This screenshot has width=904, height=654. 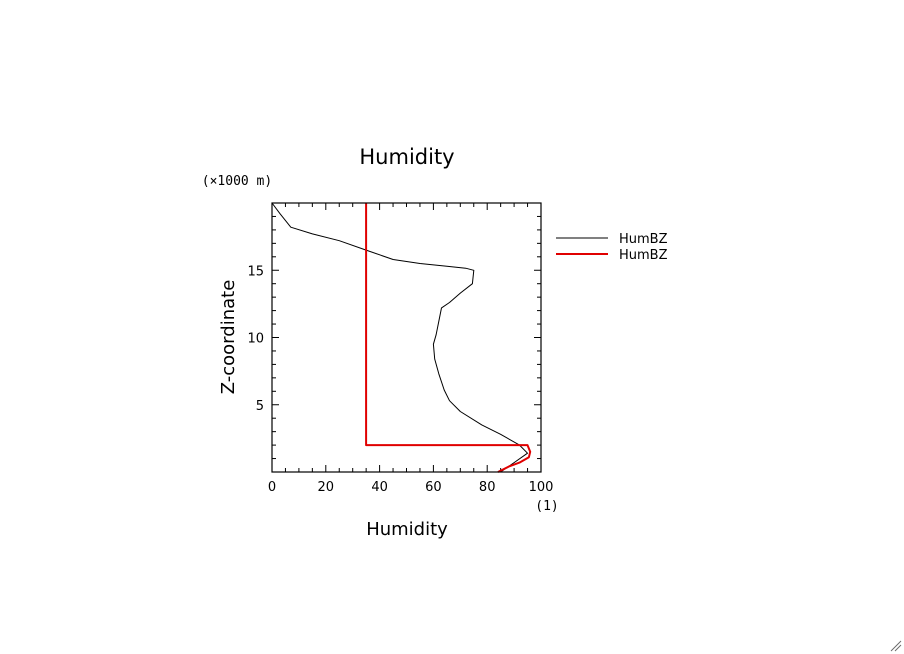 I want to click on y-tick-label: 5, so click(x=260, y=406).